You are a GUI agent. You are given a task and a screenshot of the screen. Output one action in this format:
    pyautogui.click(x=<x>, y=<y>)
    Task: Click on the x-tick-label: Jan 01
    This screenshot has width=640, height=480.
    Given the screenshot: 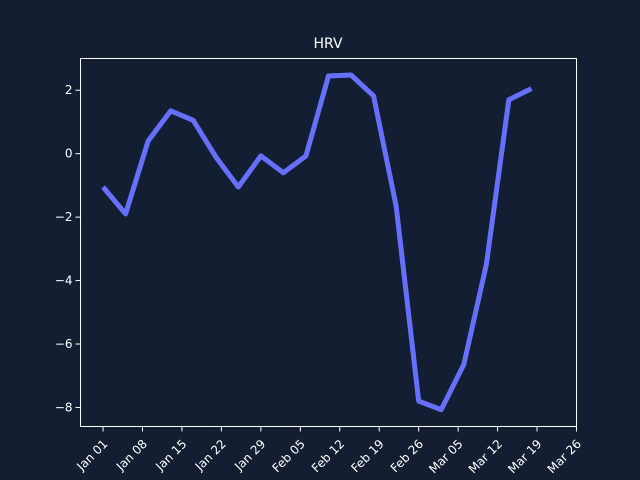 What is the action you would take?
    pyautogui.click(x=91, y=455)
    